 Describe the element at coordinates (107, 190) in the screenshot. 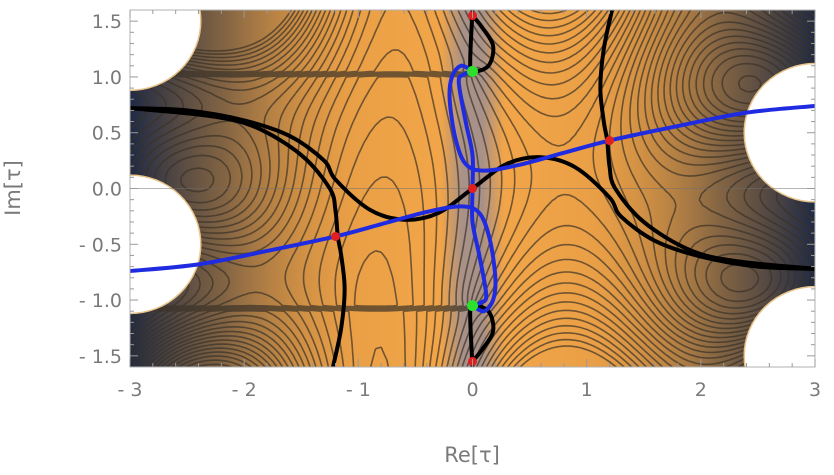

I see `y-tick-label: 0.0` at that location.